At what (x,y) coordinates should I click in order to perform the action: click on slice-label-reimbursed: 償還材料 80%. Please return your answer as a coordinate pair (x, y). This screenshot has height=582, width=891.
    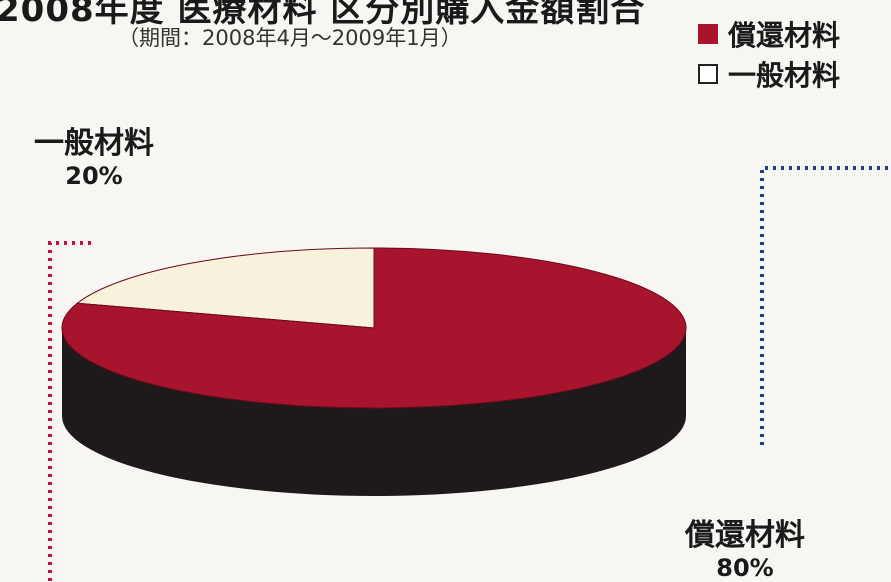
    Looking at the image, I should click on (745, 546).